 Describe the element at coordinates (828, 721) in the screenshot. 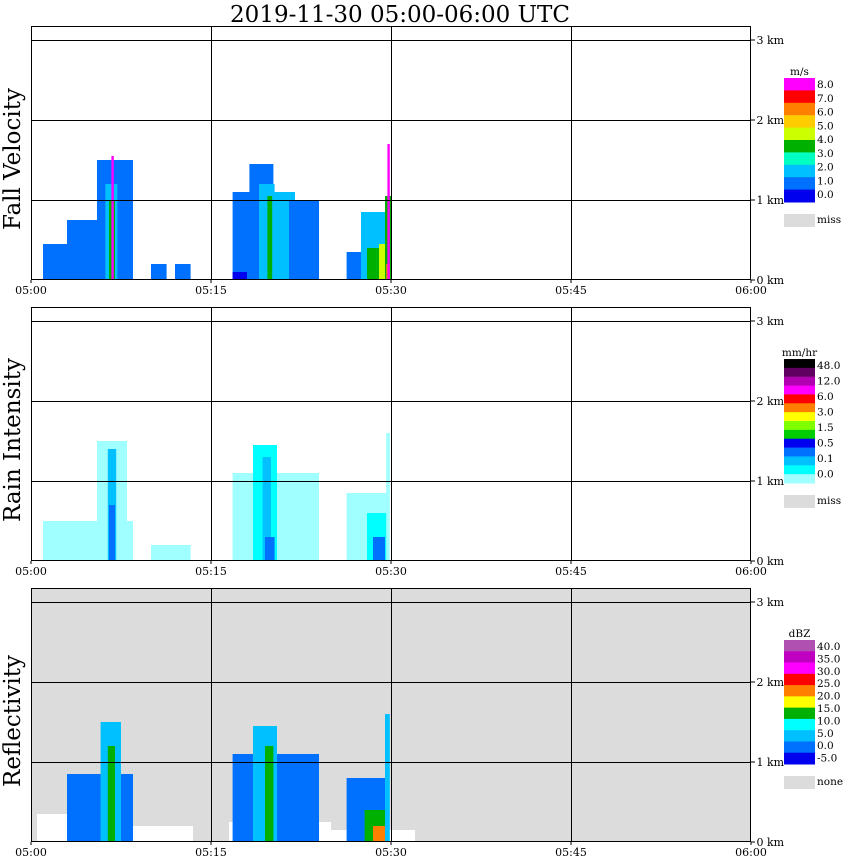

I see `colorbar-label: 10.0` at that location.